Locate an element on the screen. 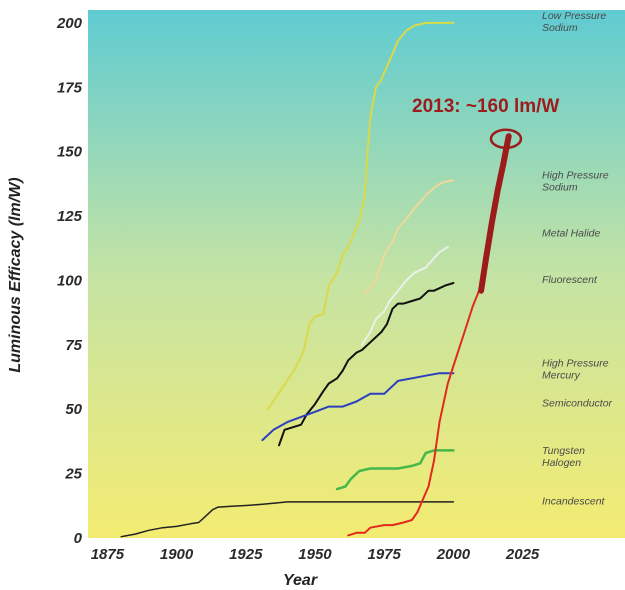  annotation-text: 2013: ~160 lm/W is located at coordinates (485, 106).